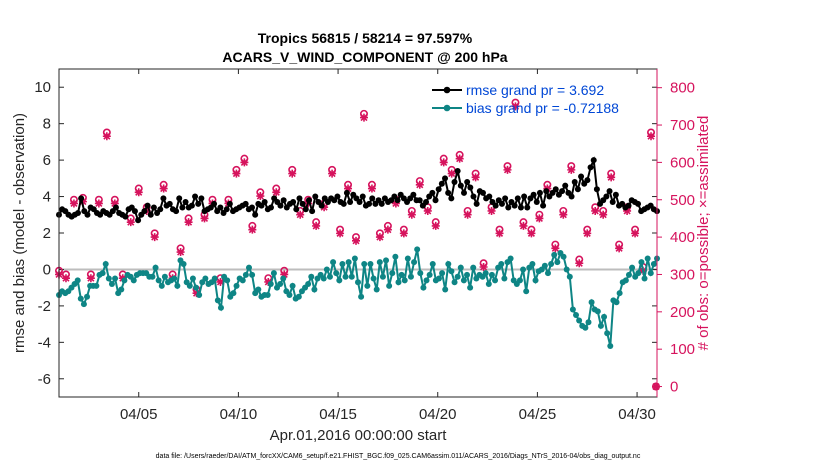 The height and width of the screenshot is (470, 830). I want to click on y-tick-label: -2, so click(44, 306).